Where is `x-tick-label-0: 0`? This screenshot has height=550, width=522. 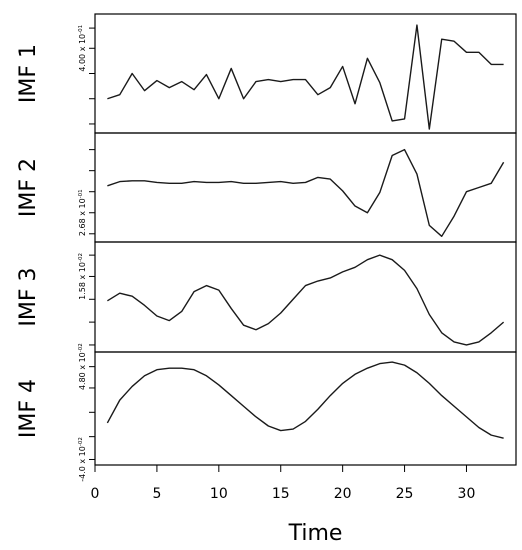
x-tick-label-0: 0 is located at coordinates (95, 494).